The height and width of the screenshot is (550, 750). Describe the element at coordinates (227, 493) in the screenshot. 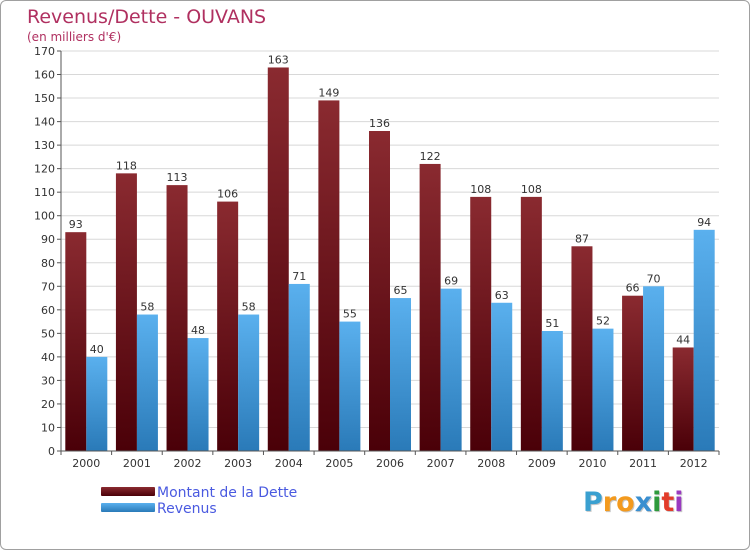

I see `legend-label-debt: Montant de la Dette` at that location.